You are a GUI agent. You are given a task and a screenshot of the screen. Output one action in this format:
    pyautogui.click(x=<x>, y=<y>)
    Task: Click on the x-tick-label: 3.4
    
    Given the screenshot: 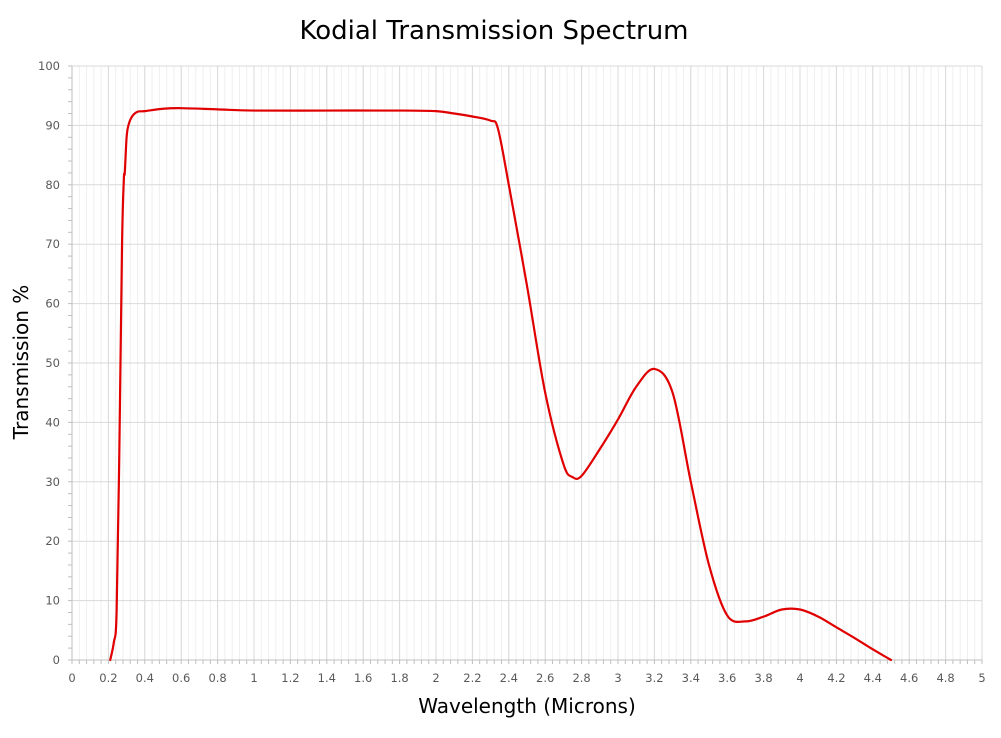 What is the action you would take?
    pyautogui.click(x=691, y=678)
    